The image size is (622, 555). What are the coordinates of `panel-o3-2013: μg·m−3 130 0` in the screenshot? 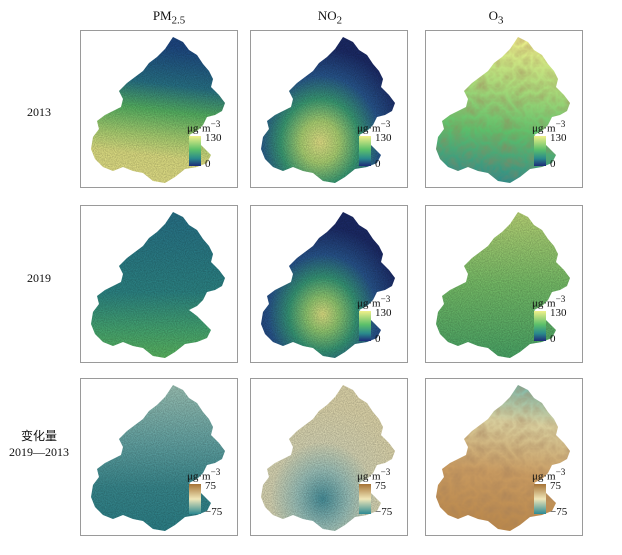 It's located at (504, 109).